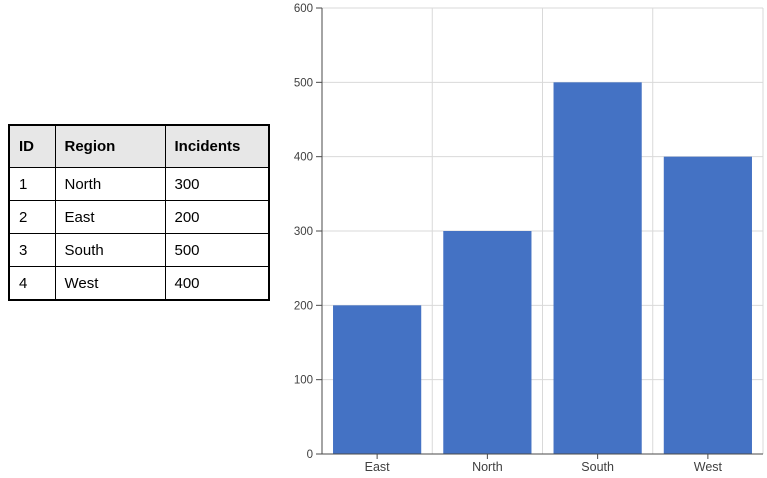 This screenshot has height=478, width=767. Describe the element at coordinates (303, 158) in the screenshot. I see `y-tick-label: 400` at that location.